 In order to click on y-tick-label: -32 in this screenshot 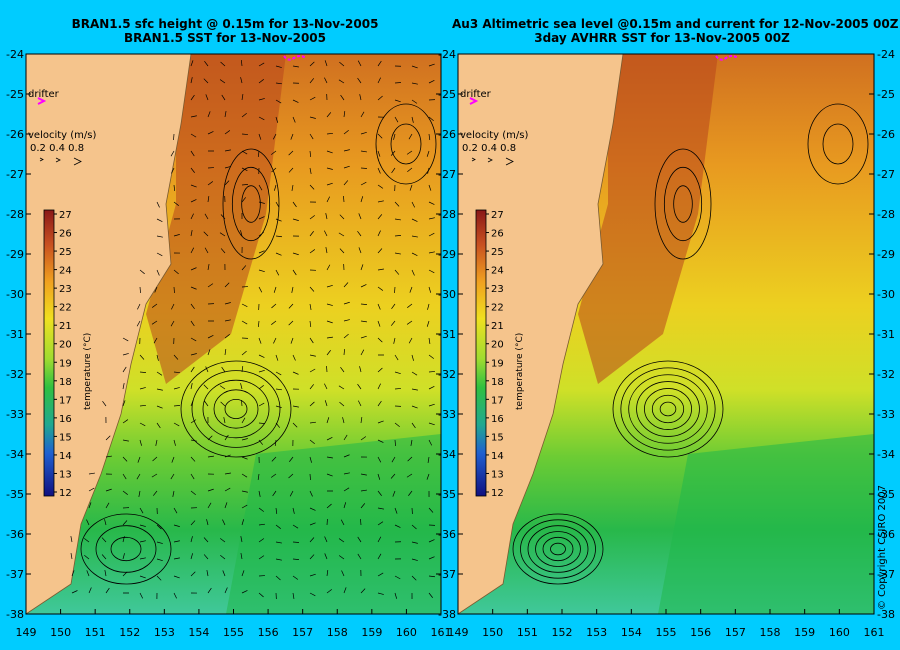, I will do `click(886, 374)`.